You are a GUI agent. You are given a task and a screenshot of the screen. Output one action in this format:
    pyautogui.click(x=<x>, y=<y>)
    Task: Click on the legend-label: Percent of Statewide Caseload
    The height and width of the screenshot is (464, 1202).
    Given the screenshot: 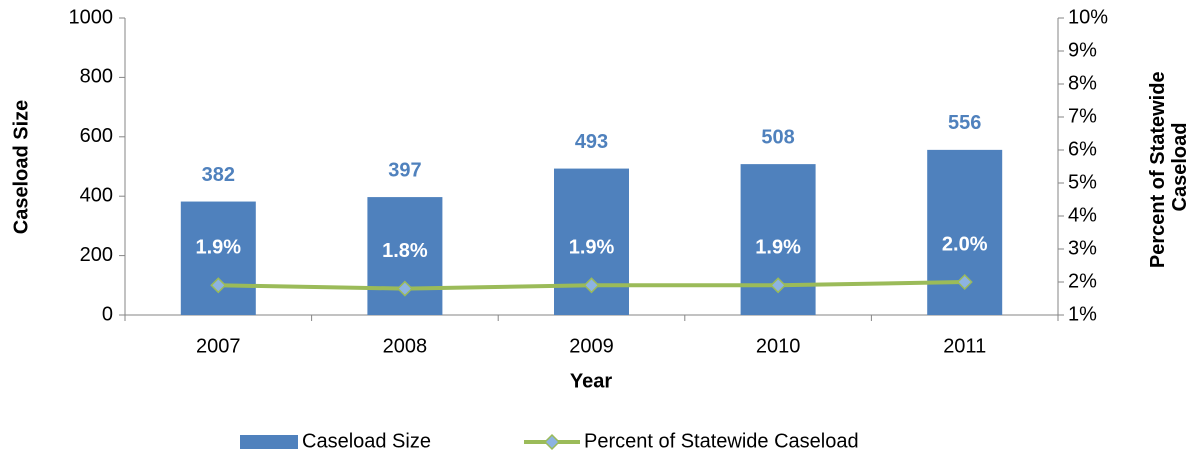 What is the action you would take?
    pyautogui.click(x=721, y=441)
    